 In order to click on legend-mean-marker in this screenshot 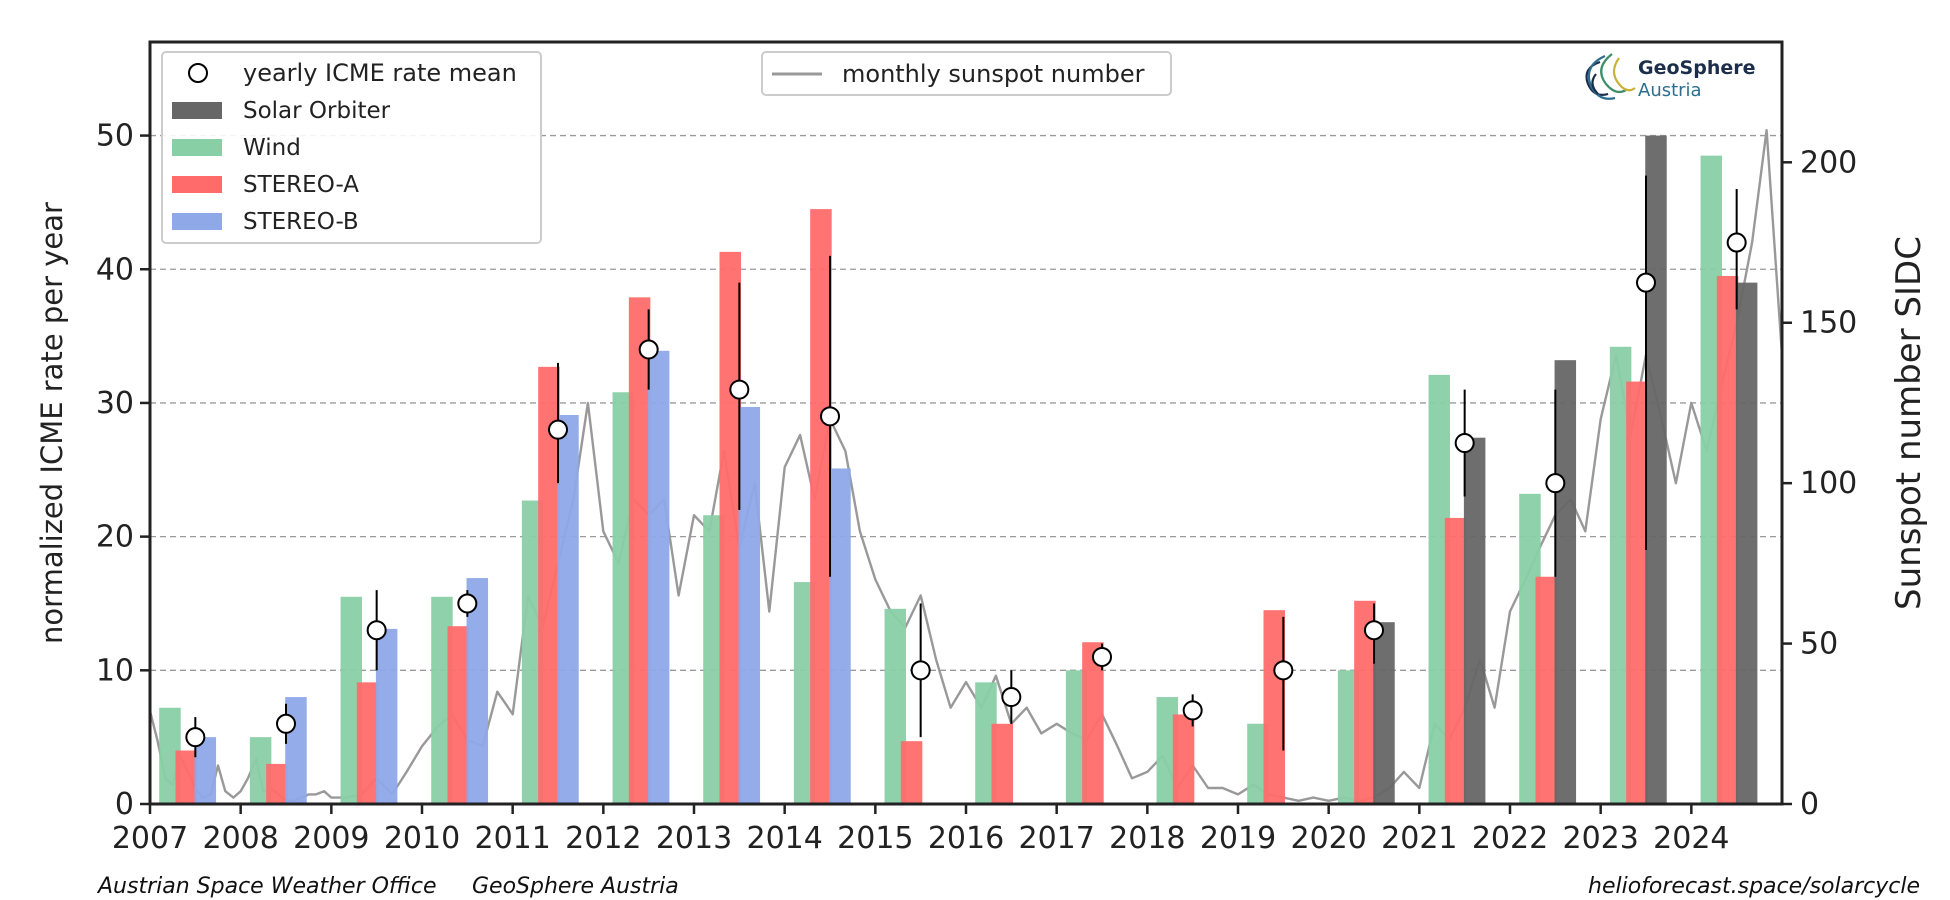, I will do `click(198, 73)`.